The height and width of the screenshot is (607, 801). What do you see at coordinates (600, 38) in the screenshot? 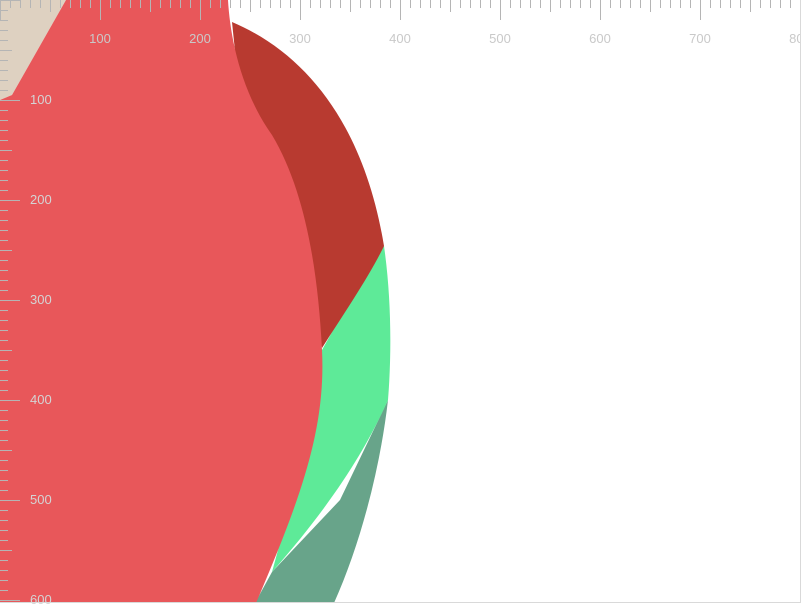
I see `ruler-label-top: 600` at bounding box center [600, 38].